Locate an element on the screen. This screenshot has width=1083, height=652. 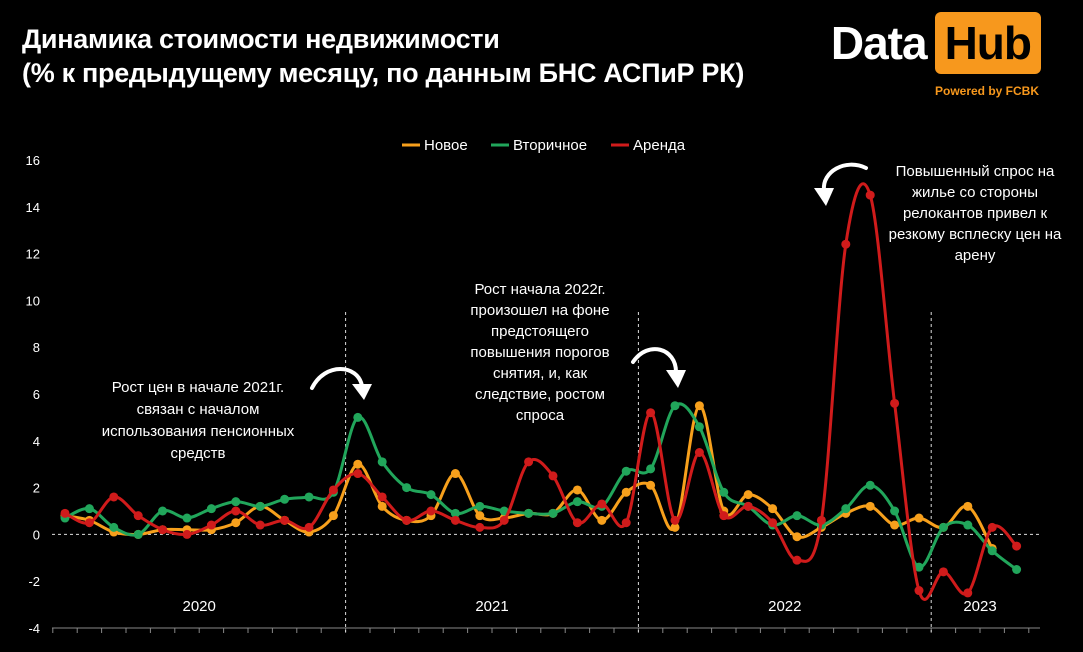
title-line-1: Динамика стоимости недвижимости is located at coordinates (261, 39).